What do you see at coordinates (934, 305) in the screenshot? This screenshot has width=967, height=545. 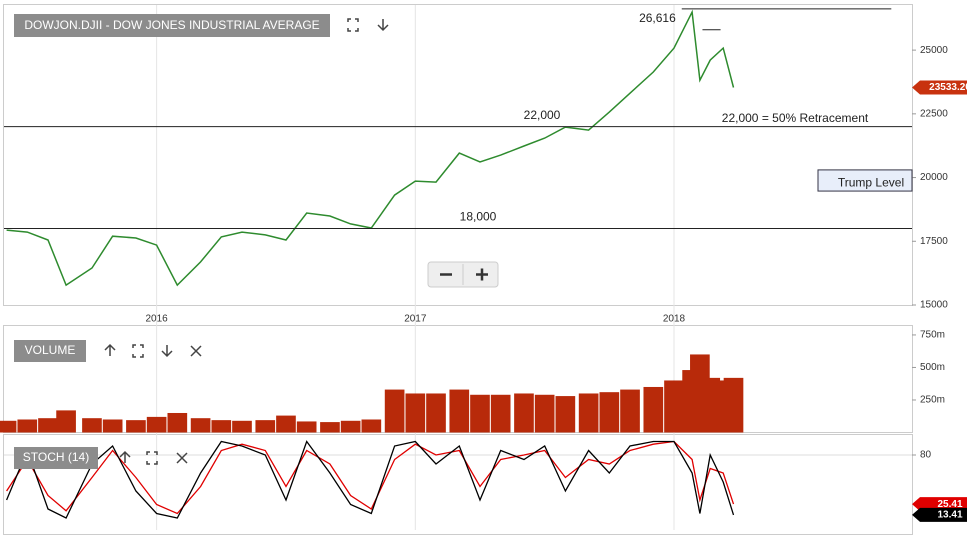 I see `y-tick-label: 15000` at bounding box center [934, 305].